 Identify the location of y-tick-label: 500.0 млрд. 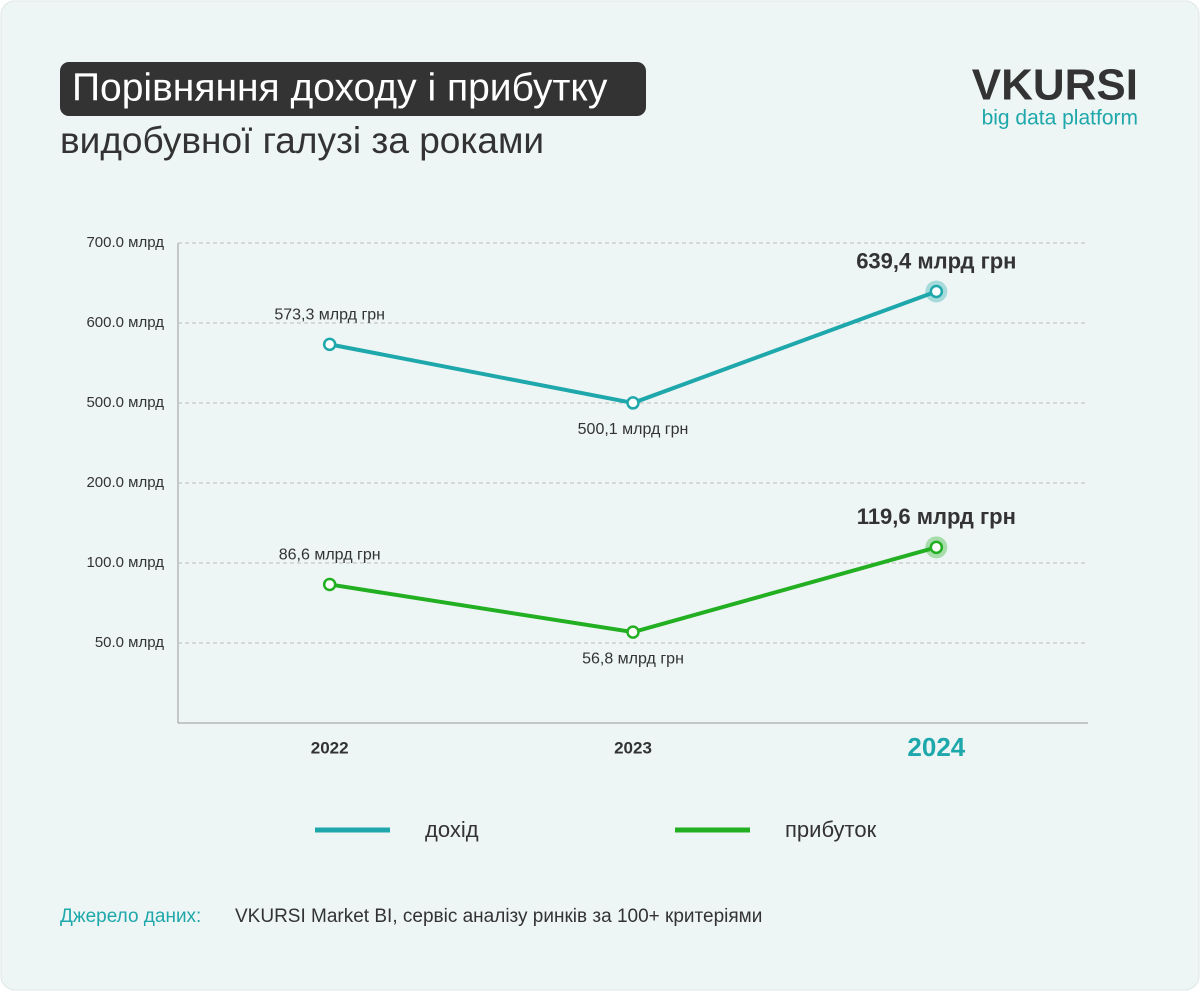
(125, 402).